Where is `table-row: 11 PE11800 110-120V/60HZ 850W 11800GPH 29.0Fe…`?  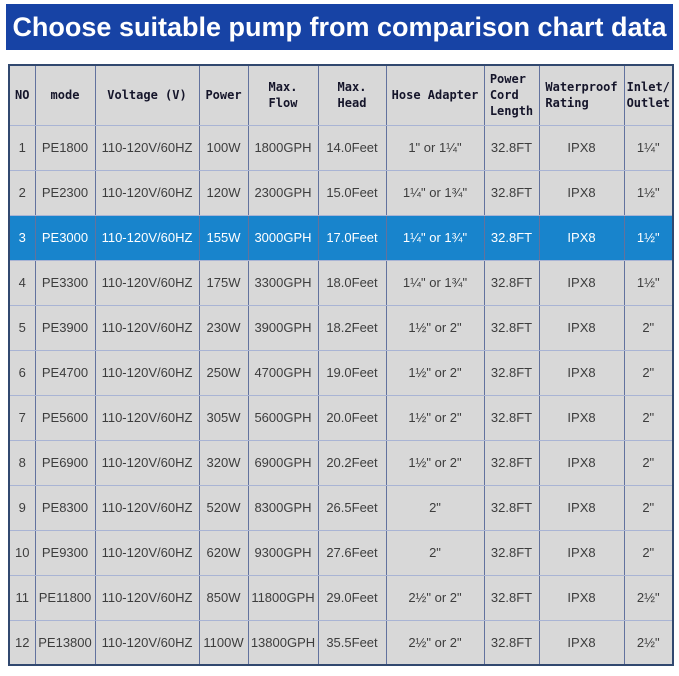
table-row: 11 PE11800 110-120V/60HZ 850W 11800GPH 29.0Fe… is located at coordinates (341, 597).